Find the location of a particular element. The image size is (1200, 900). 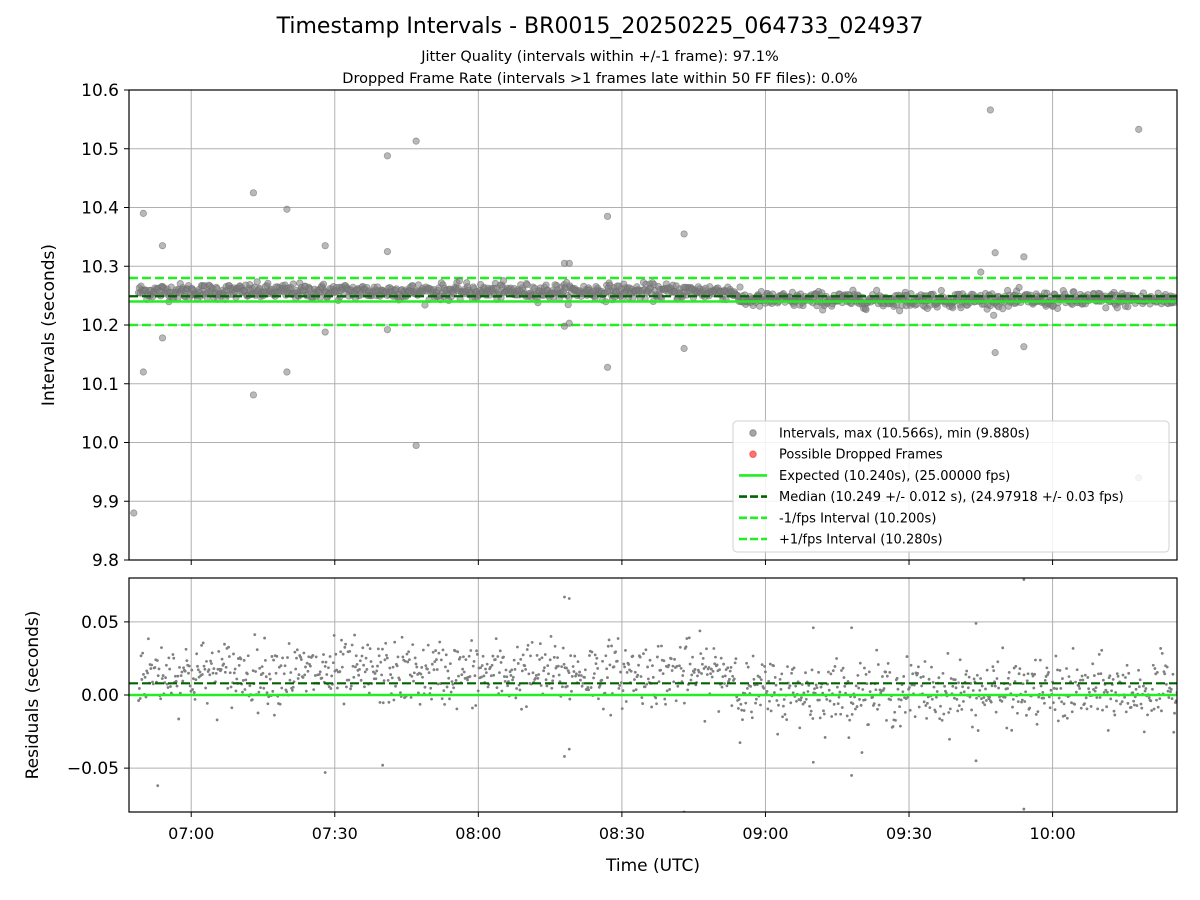

y-tick-label: 0.00 is located at coordinates (100, 696).